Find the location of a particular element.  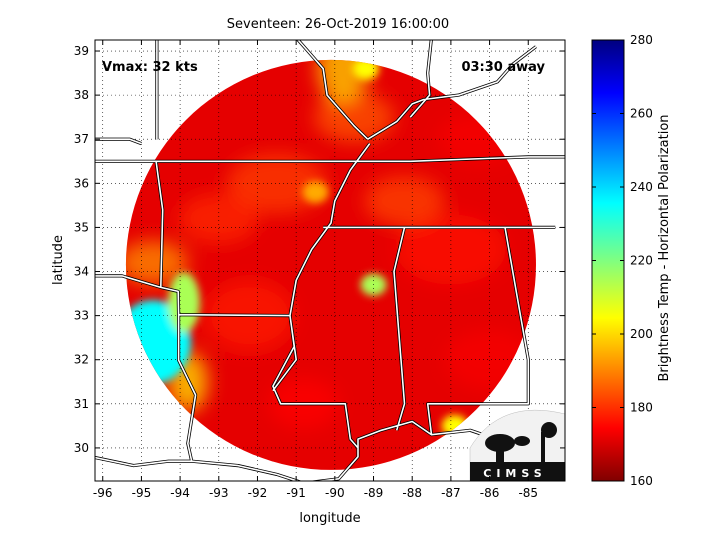

y-tick-label: 37 is located at coordinates (81, 139).